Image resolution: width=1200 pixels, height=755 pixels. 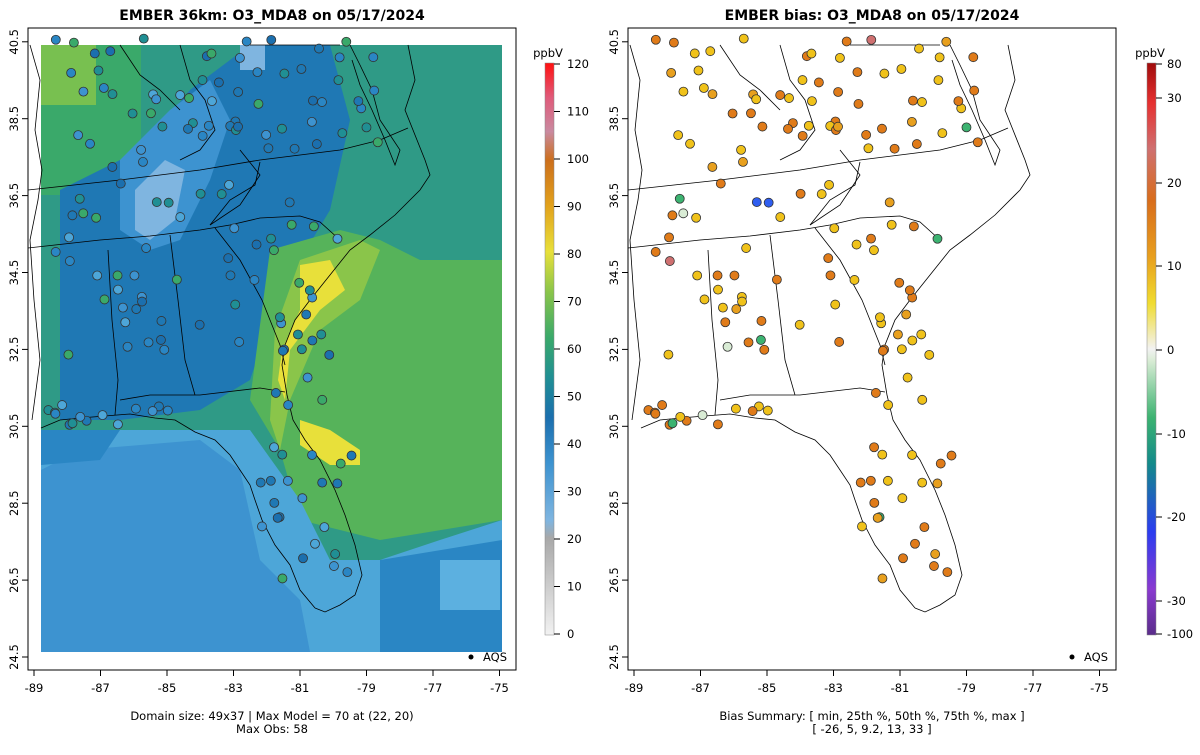 What do you see at coordinates (14, 119) in the screenshot?
I see `left-y-tick-label: 38.5` at bounding box center [14, 119].